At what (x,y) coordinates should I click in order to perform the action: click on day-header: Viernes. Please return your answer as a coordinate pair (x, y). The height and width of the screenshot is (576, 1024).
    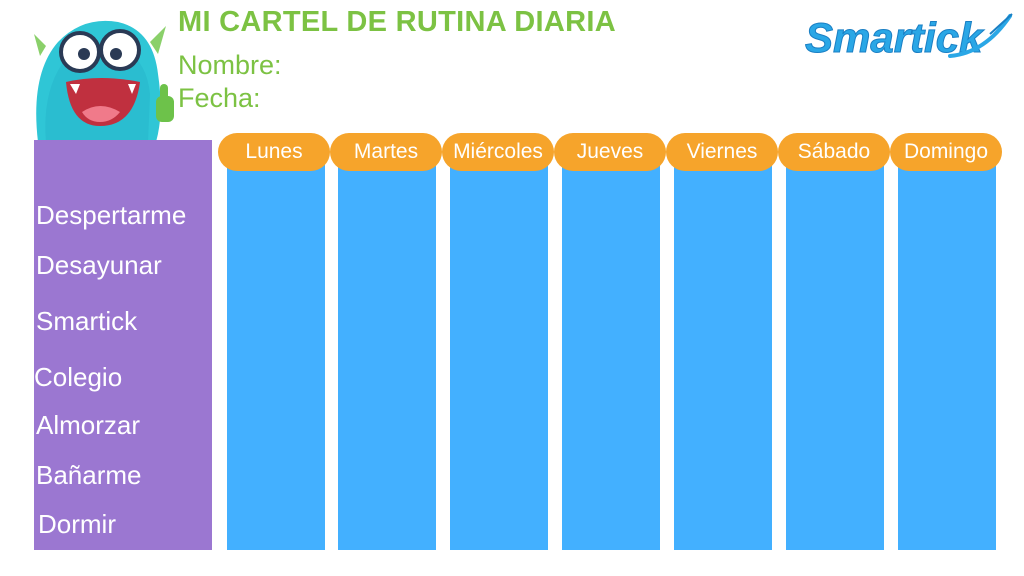
    Looking at the image, I should click on (722, 152).